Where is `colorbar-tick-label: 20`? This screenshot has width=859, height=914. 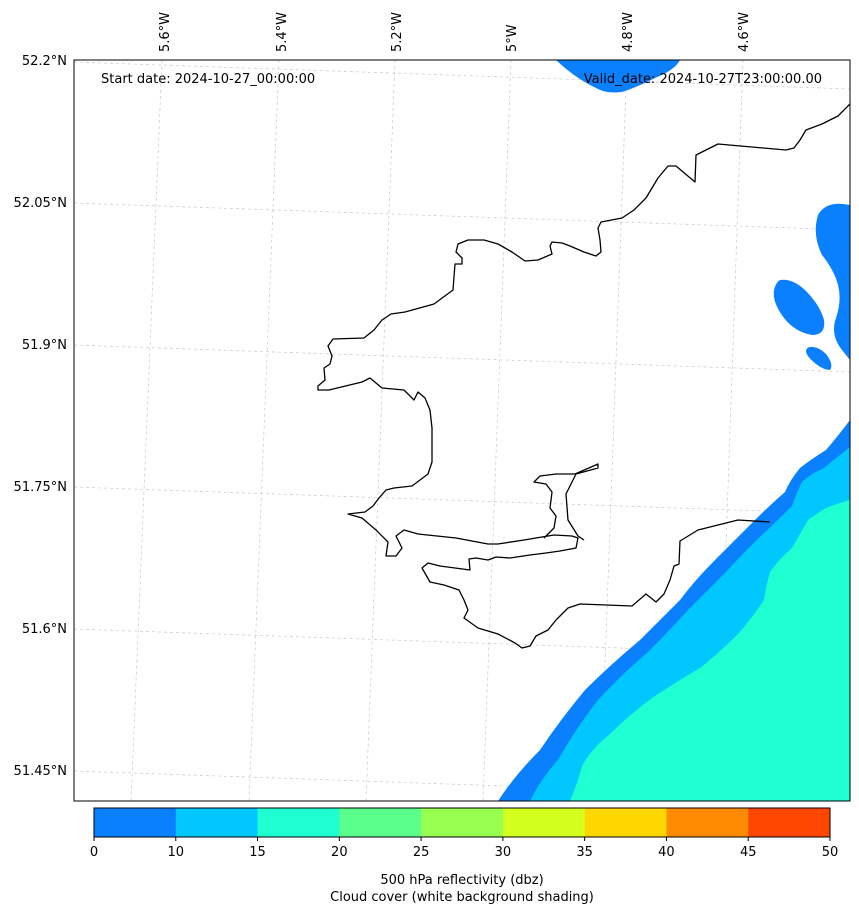
colorbar-tick-label: 20 is located at coordinates (339, 852).